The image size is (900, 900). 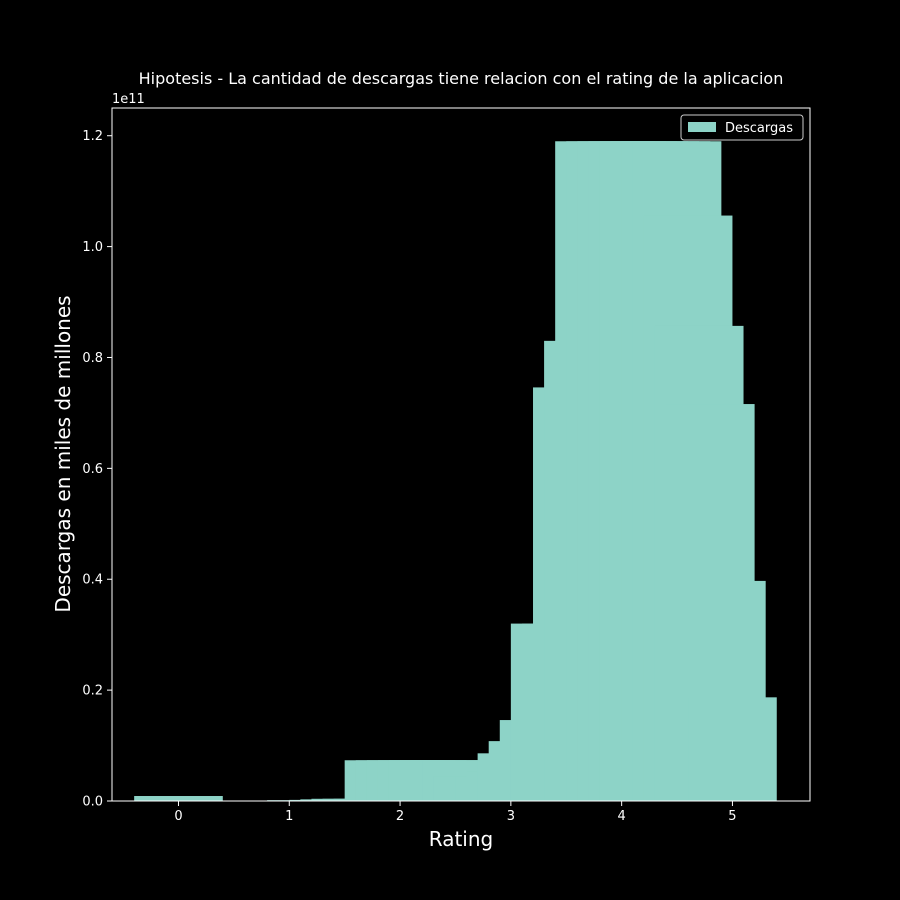 What do you see at coordinates (178, 816) in the screenshot?
I see `x-tick-label: 0` at bounding box center [178, 816].